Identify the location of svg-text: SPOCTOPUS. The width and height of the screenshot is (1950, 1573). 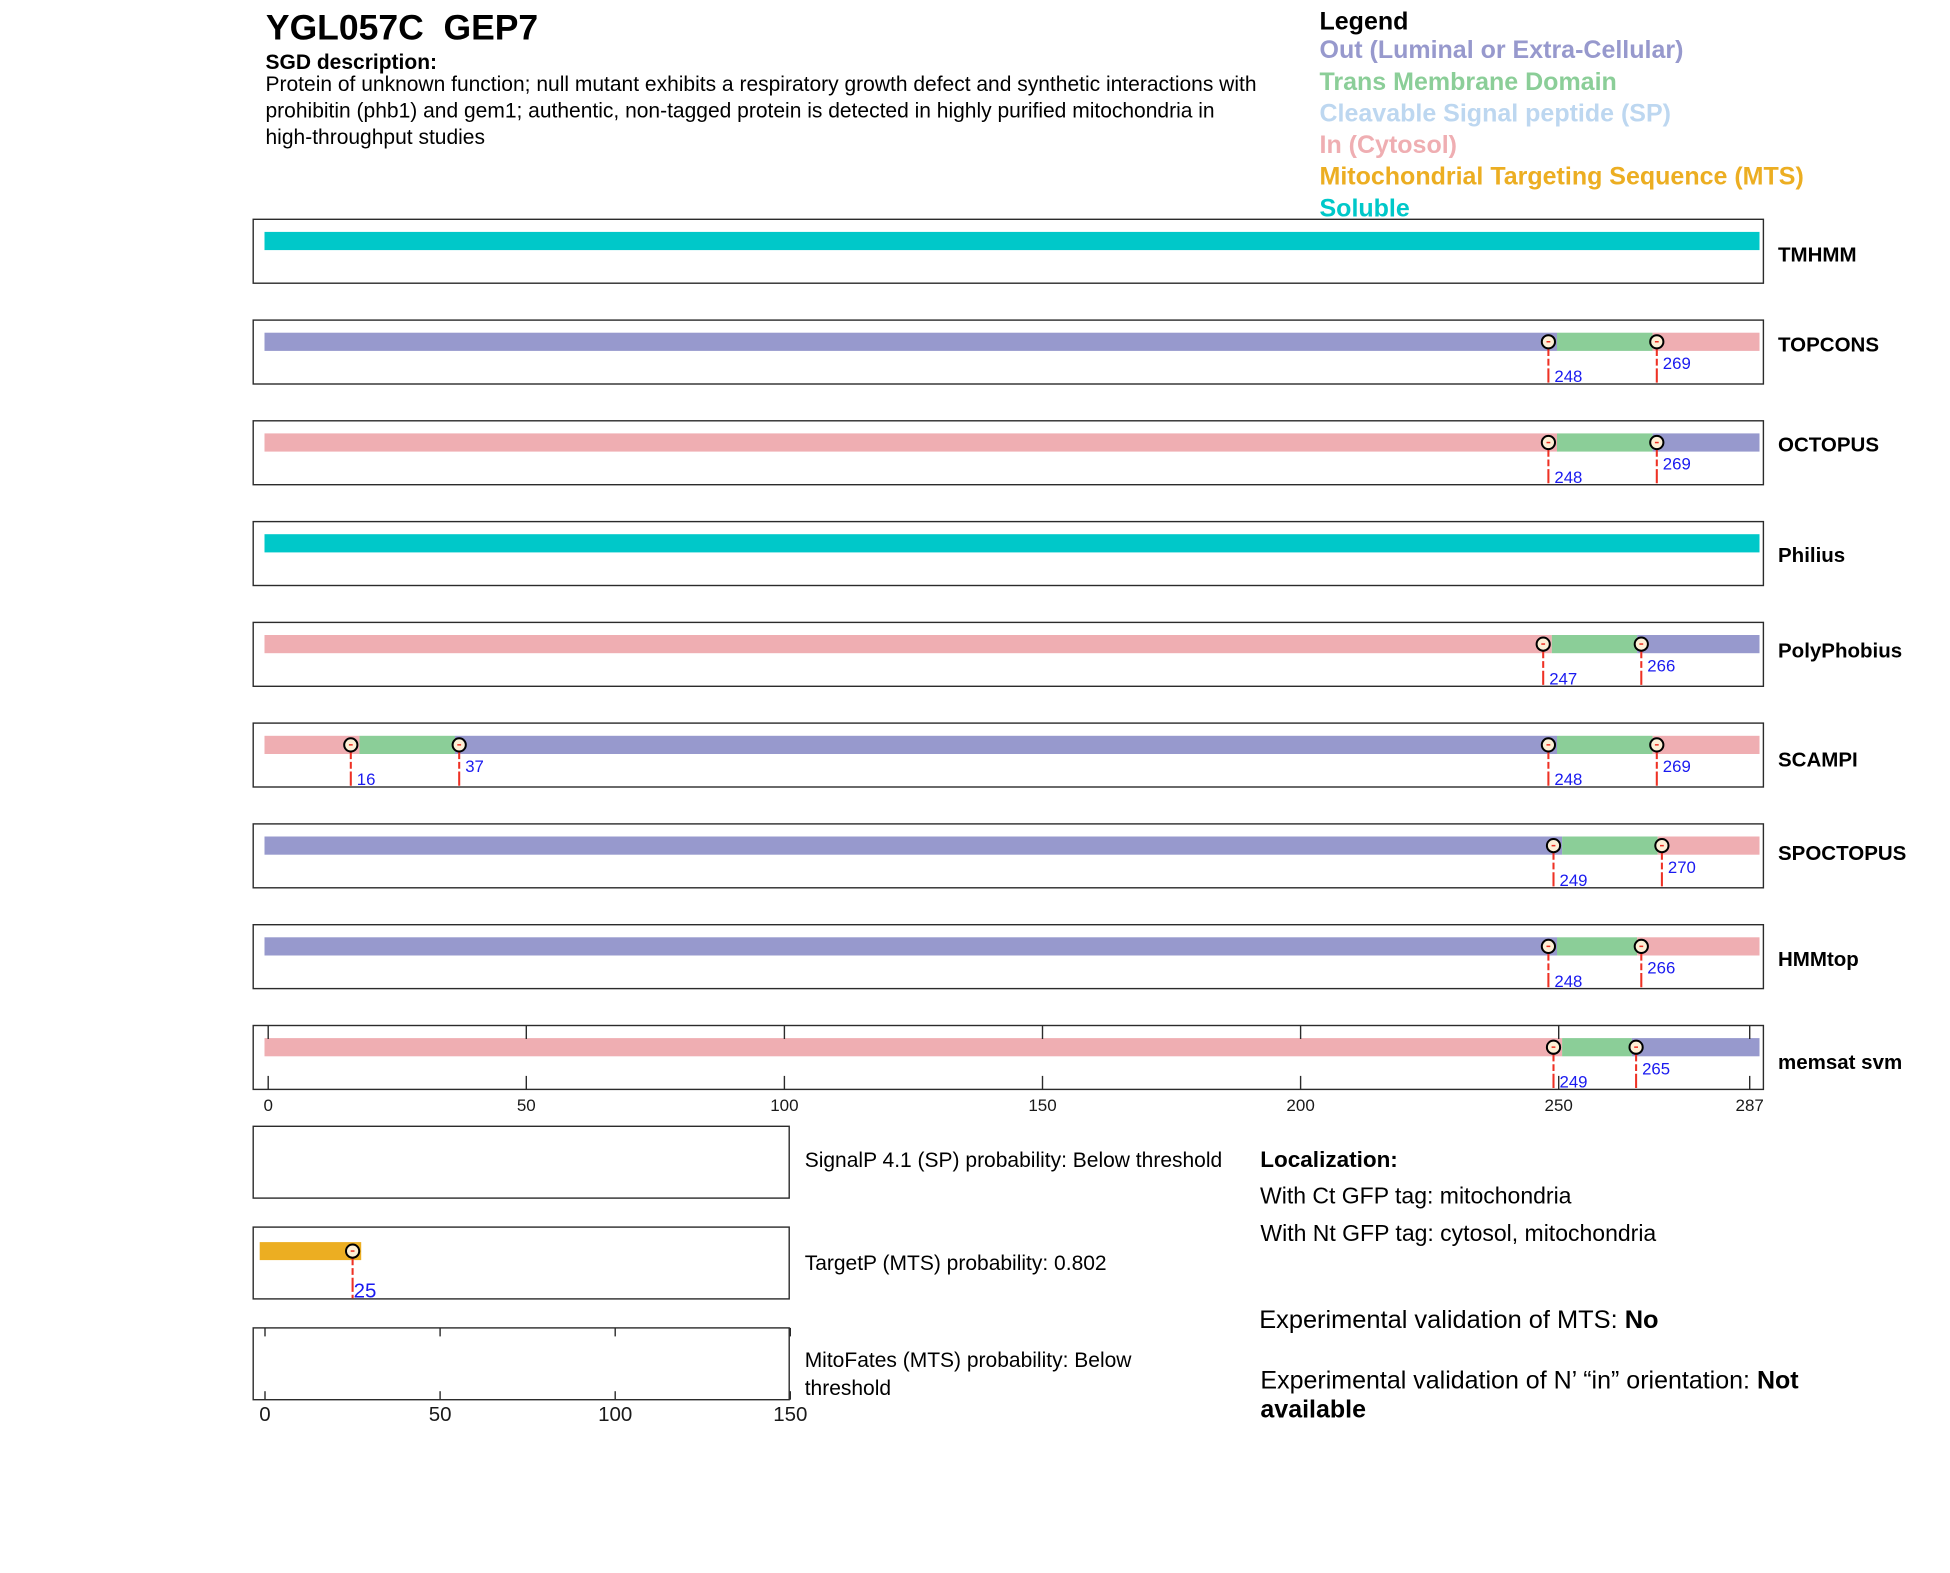
(1842, 853).